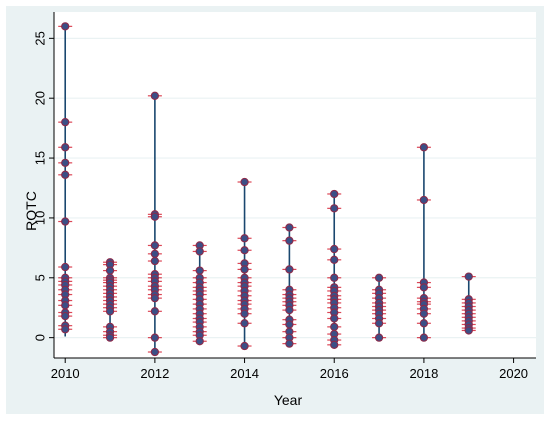  What do you see at coordinates (31, 211) in the screenshot?
I see `y-axis-label: ROTC` at bounding box center [31, 211].